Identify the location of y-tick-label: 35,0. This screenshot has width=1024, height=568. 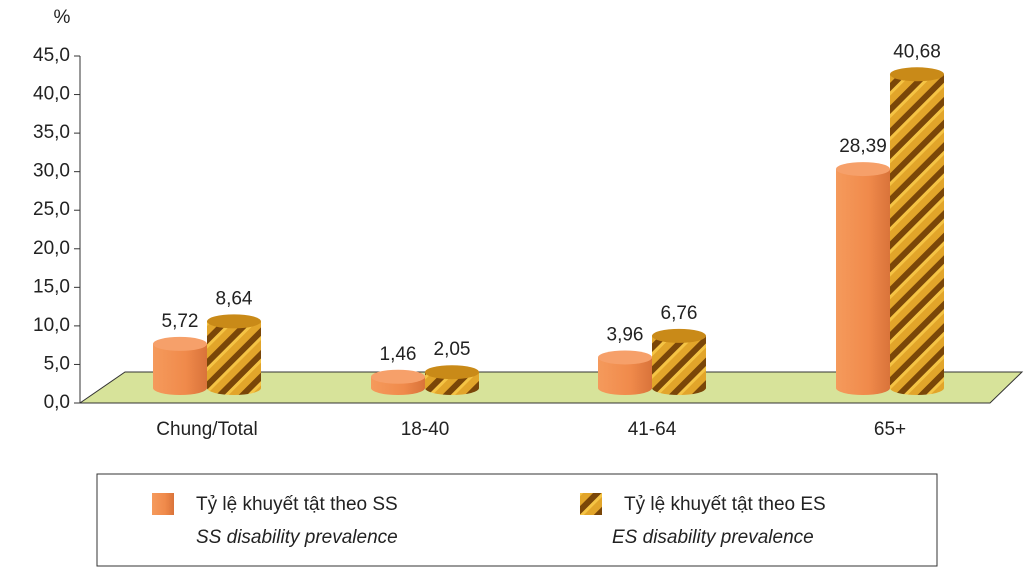
(51, 132).